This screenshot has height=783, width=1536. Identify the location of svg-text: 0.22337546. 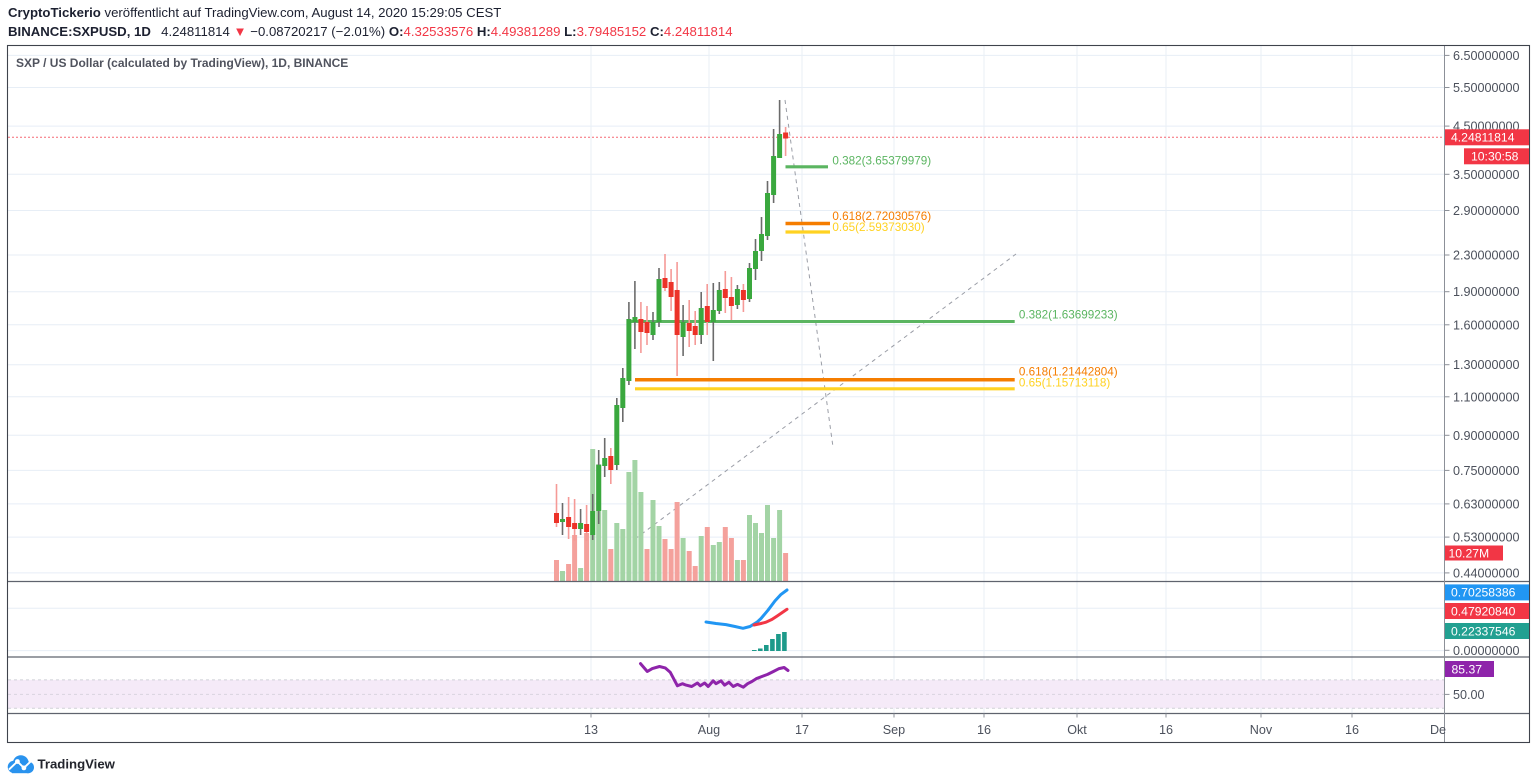
(1483, 631).